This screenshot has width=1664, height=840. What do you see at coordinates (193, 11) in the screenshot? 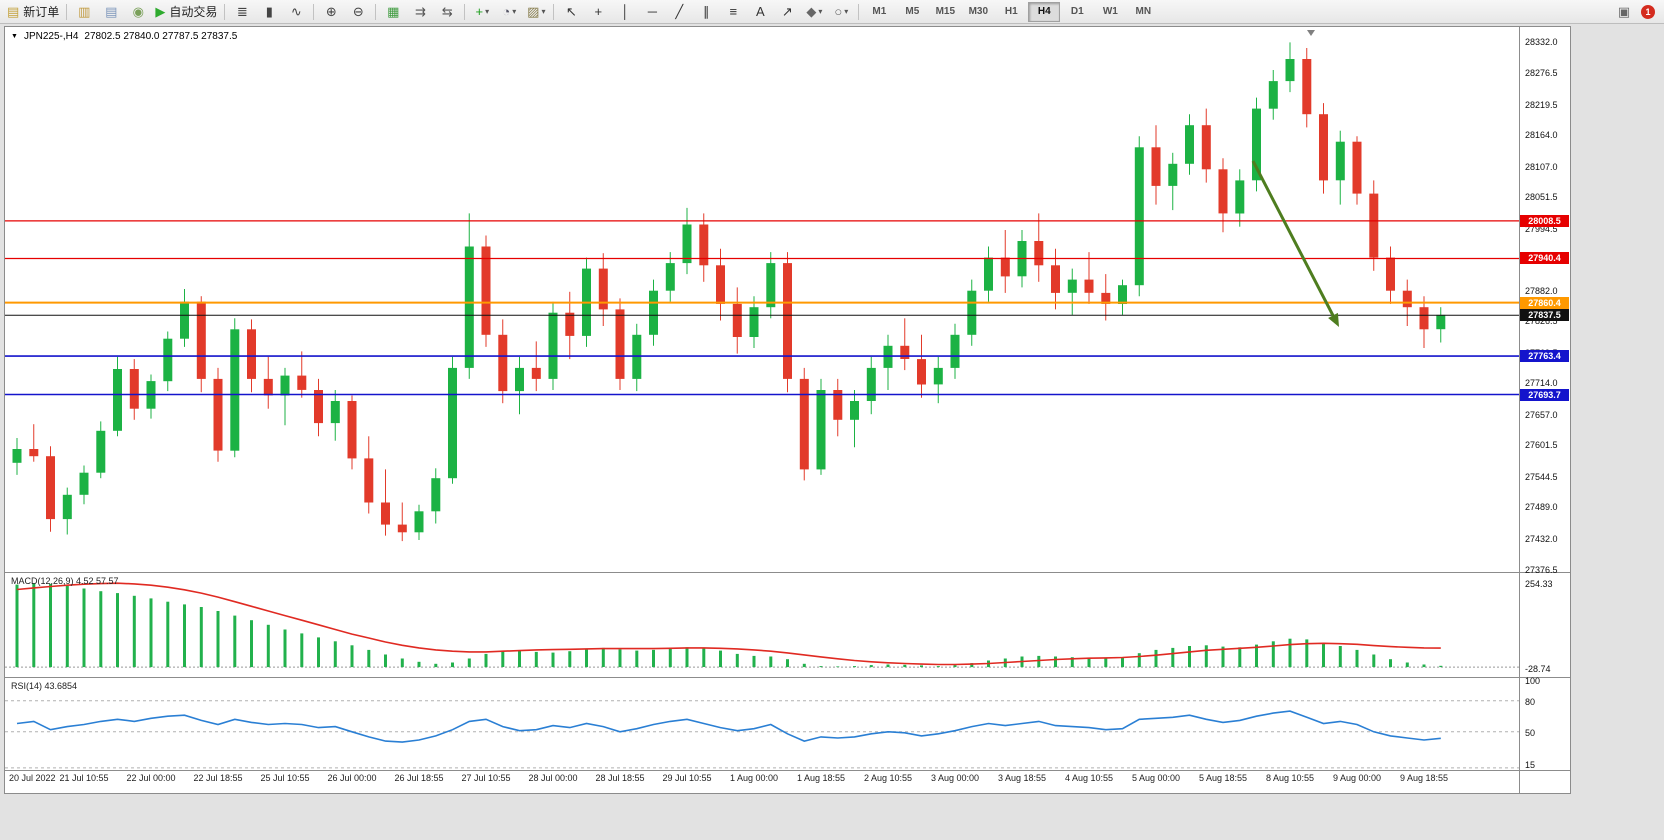
I see `autotrade-label: 自动交易` at bounding box center [193, 11].